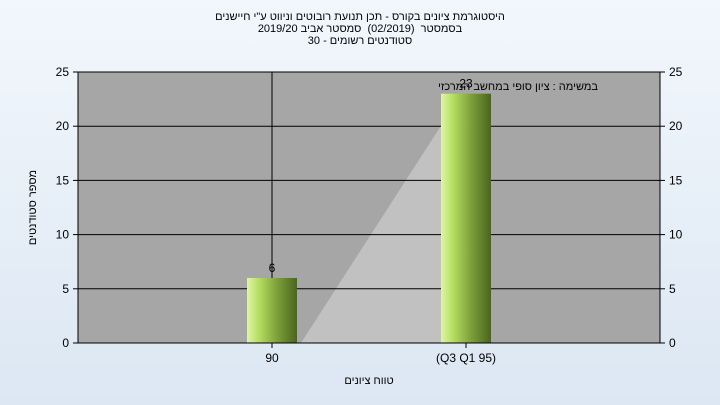 This screenshot has width=720, height=405. What do you see at coordinates (466, 84) in the screenshot?
I see `bar-data-label: 23` at bounding box center [466, 84].